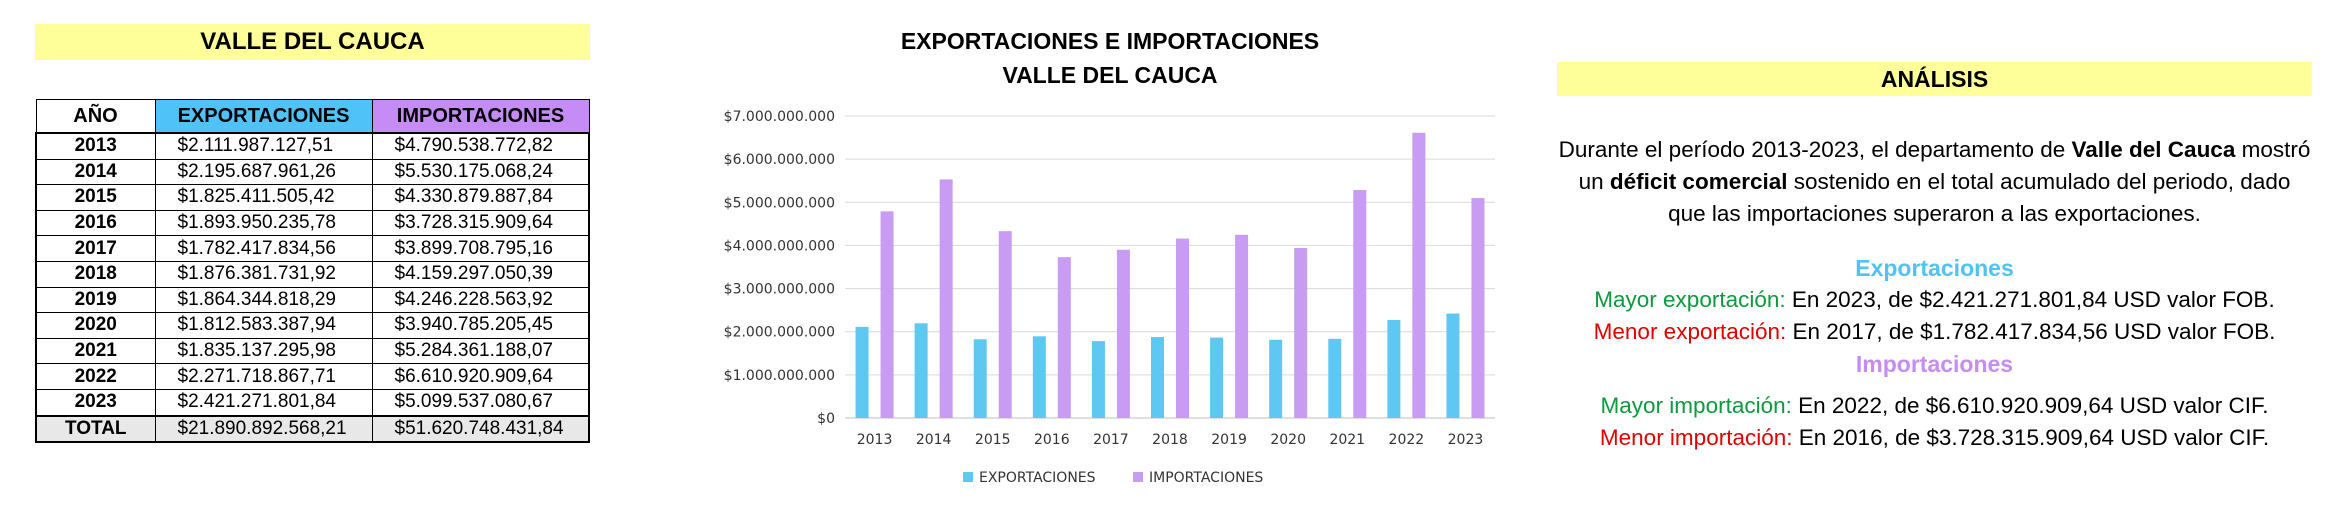 The width and height of the screenshot is (2327, 532). Describe the element at coordinates (779, 290) in the screenshot. I see `y-tick-label: $3.000.000.000` at that location.